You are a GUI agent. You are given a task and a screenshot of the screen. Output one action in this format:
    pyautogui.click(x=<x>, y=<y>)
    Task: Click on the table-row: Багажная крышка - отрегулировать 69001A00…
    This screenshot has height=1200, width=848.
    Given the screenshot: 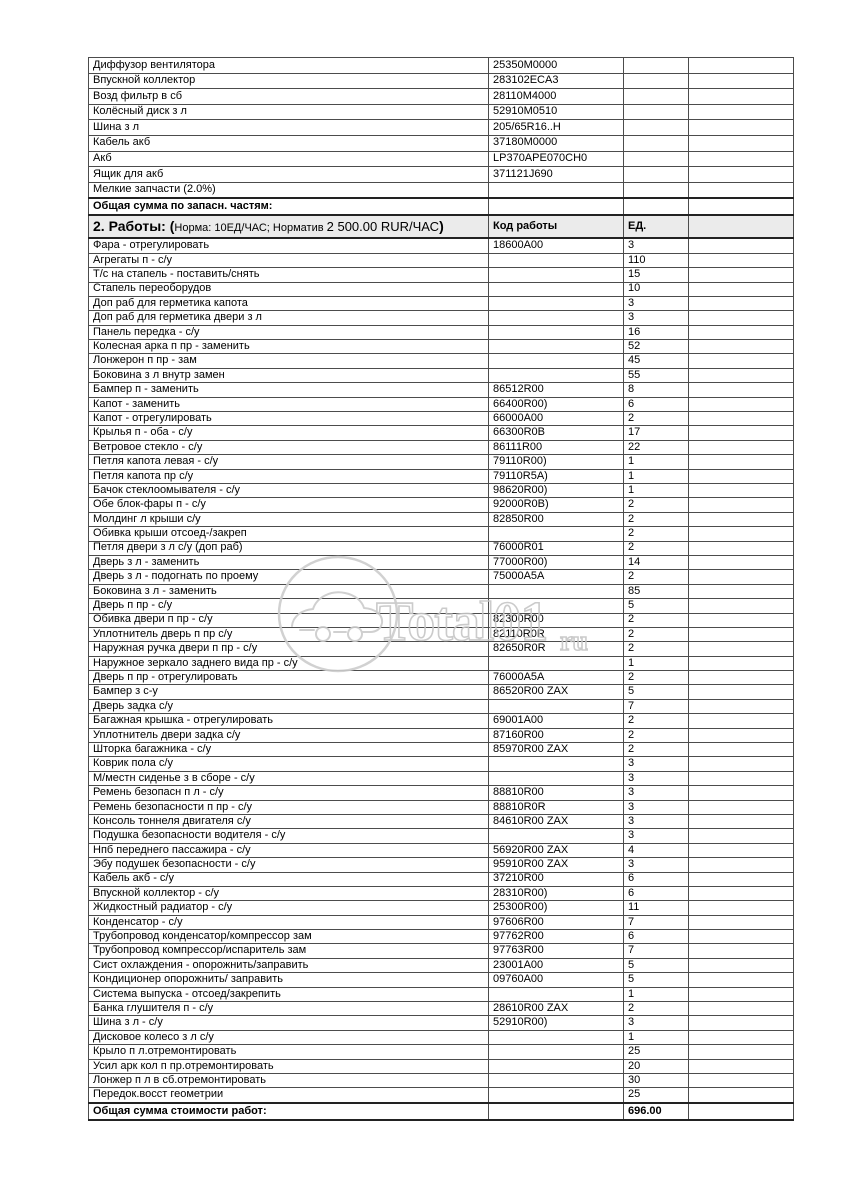 What is the action you would take?
    pyautogui.click(x=441, y=721)
    